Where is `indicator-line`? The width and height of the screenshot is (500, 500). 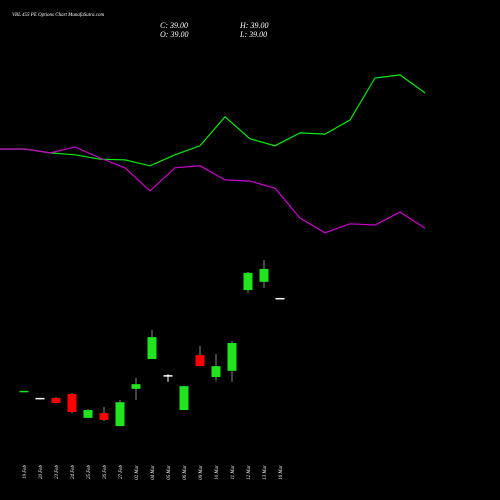 indicator-line is located at coordinates (213, 190).